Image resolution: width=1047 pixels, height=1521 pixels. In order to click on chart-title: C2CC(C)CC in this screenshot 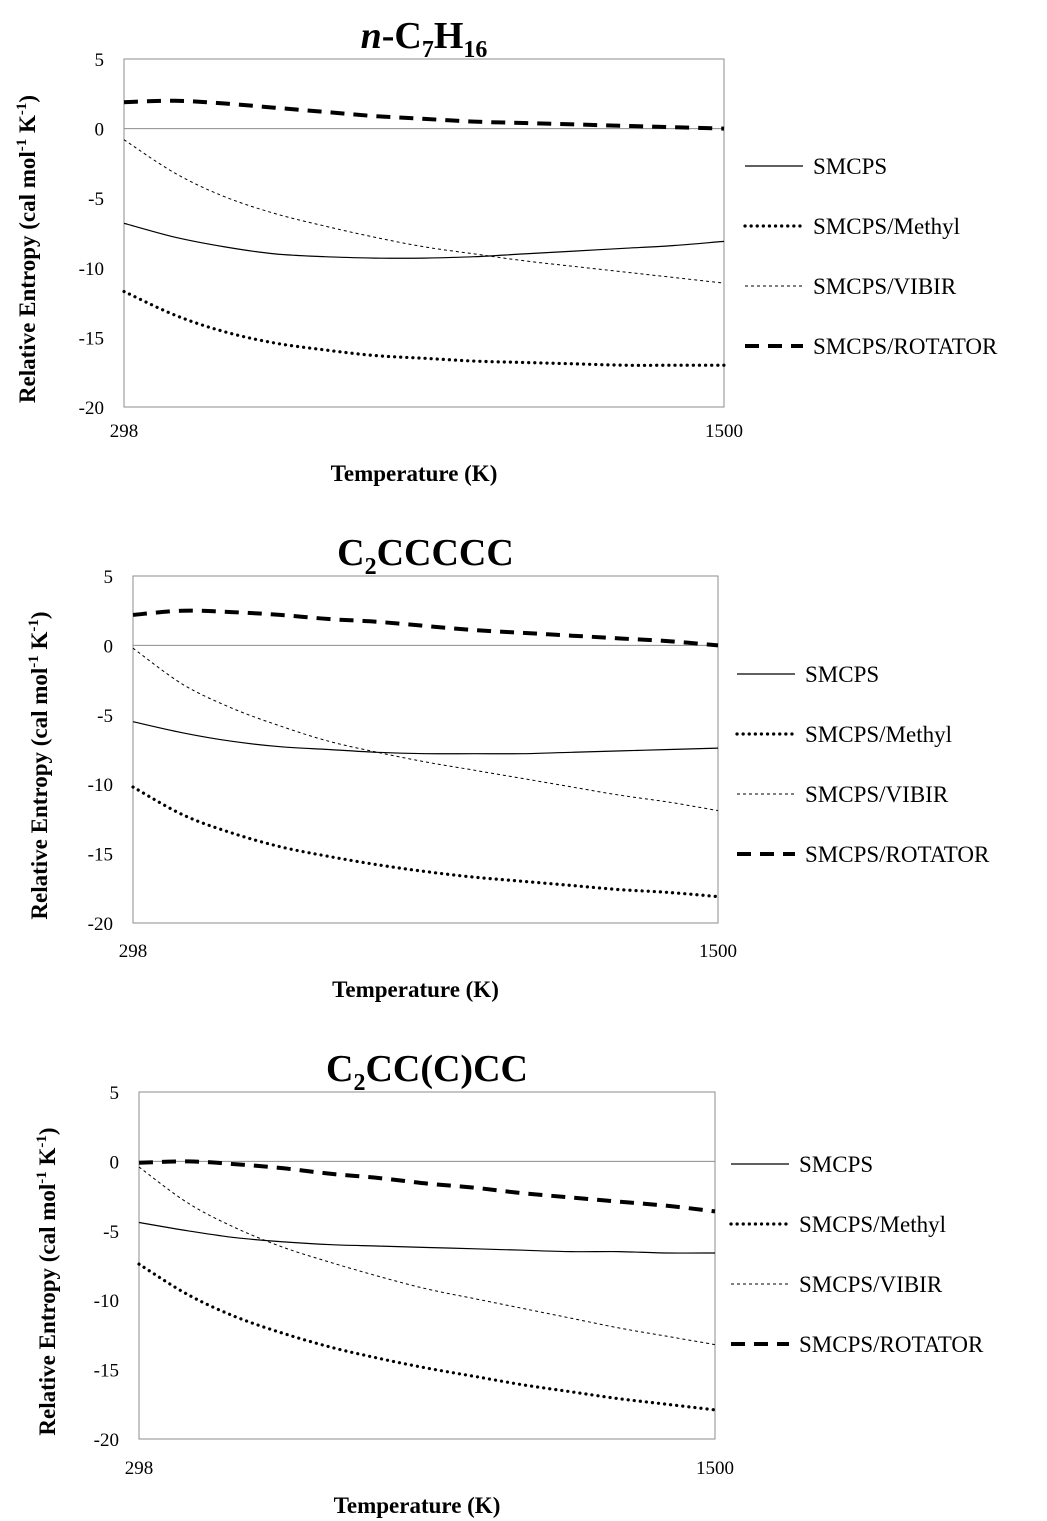, I will do `click(427, 1072)`.